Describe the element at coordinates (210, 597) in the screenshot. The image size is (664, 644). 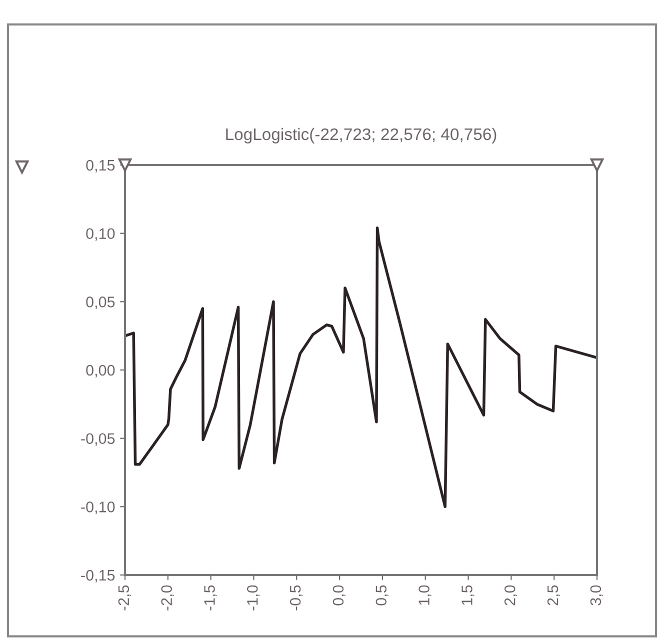
I see `x-tick-label: -1,5` at that location.